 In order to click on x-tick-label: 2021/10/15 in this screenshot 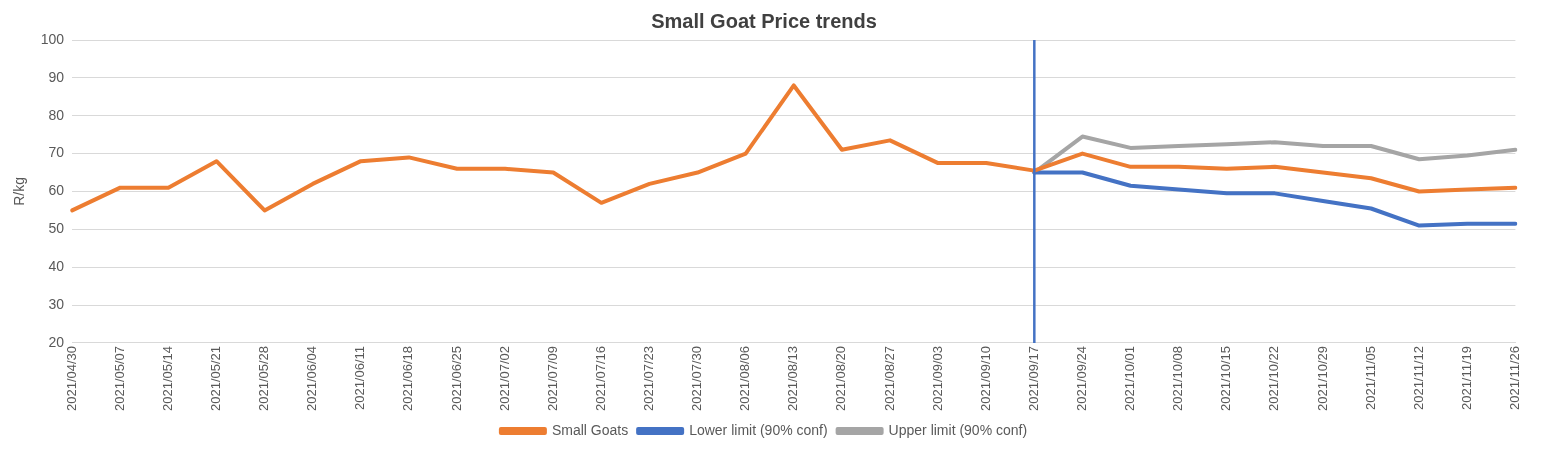, I will do `click(1226, 378)`.